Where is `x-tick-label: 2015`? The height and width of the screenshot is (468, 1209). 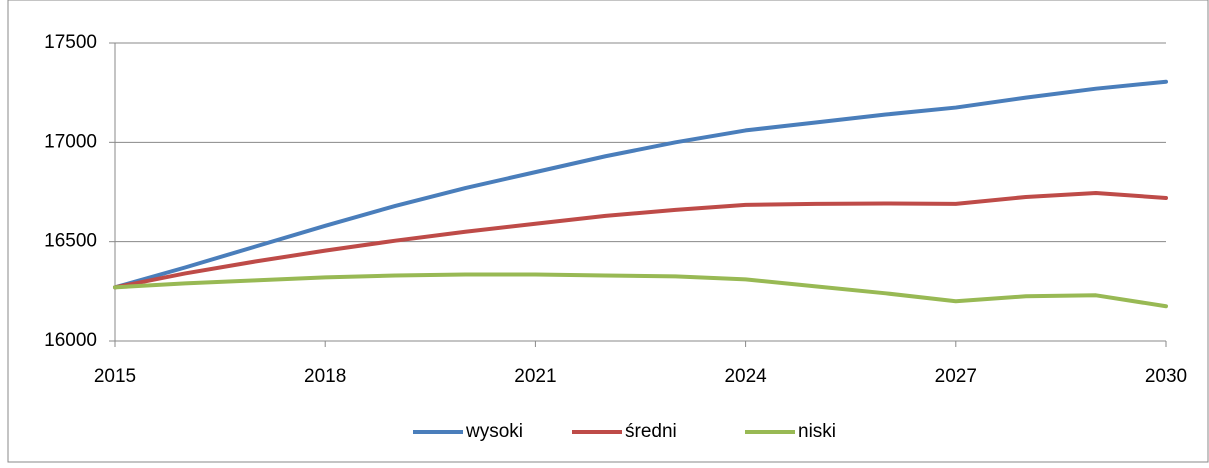
x-tick-label: 2015 is located at coordinates (115, 376).